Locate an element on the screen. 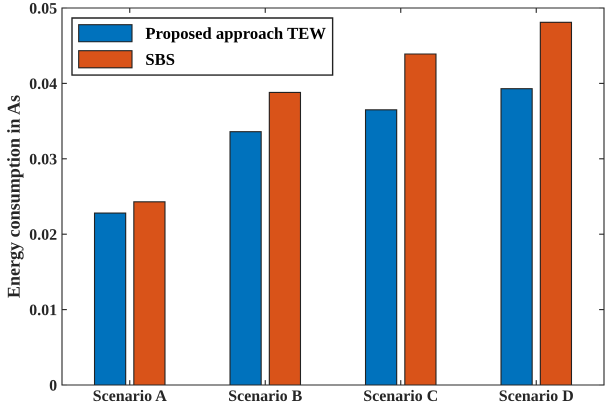 The height and width of the screenshot is (415, 606). y-tick-label: 0.01 is located at coordinates (43, 310).